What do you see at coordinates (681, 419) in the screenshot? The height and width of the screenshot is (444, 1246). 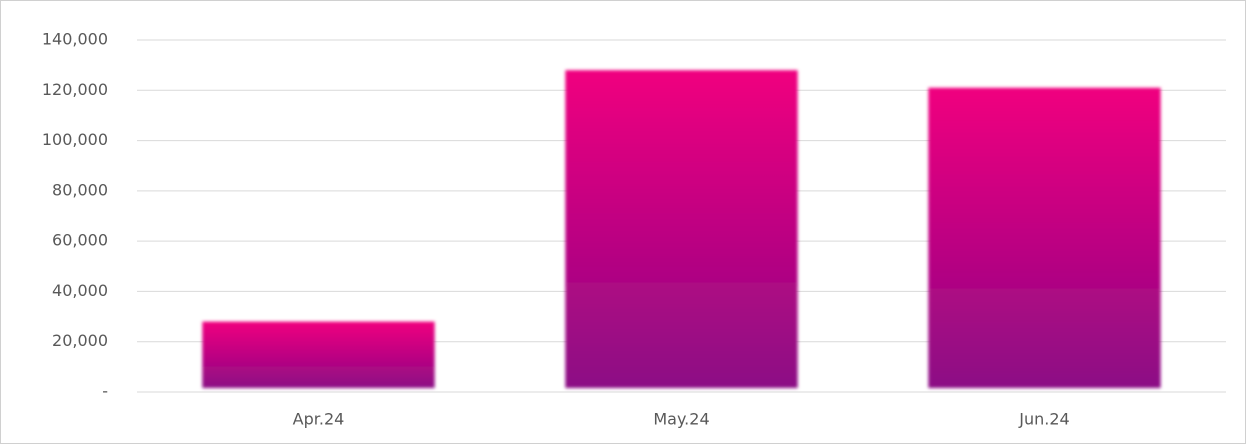 I see `x-tick-label: May.24` at bounding box center [681, 419].